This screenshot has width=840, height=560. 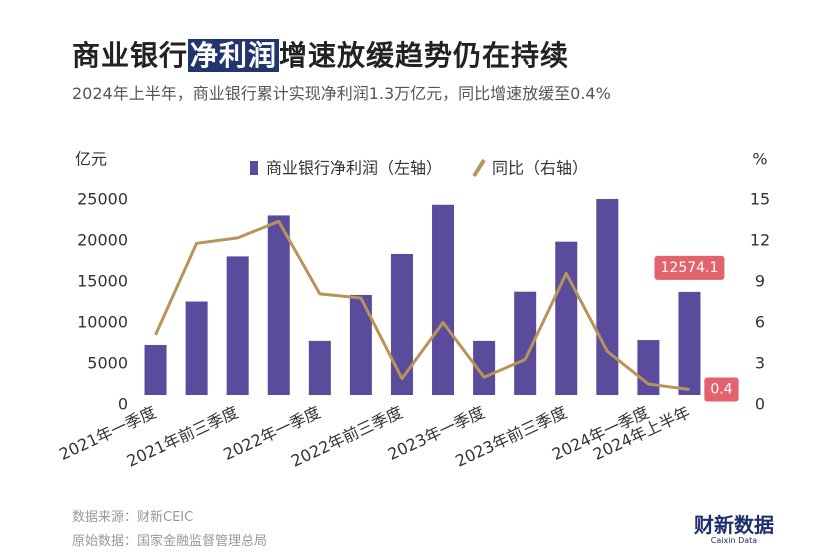 I want to click on logo: 财新数据 Caixin Data, so click(x=734, y=529).